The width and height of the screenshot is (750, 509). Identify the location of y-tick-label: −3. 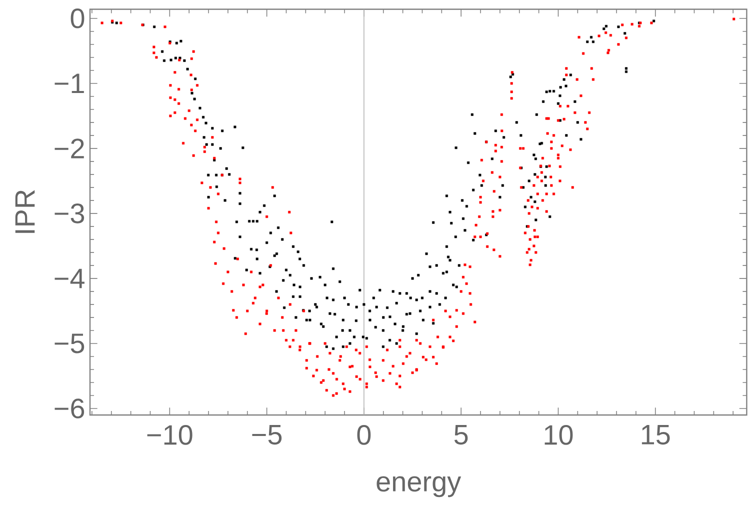
(69, 214).